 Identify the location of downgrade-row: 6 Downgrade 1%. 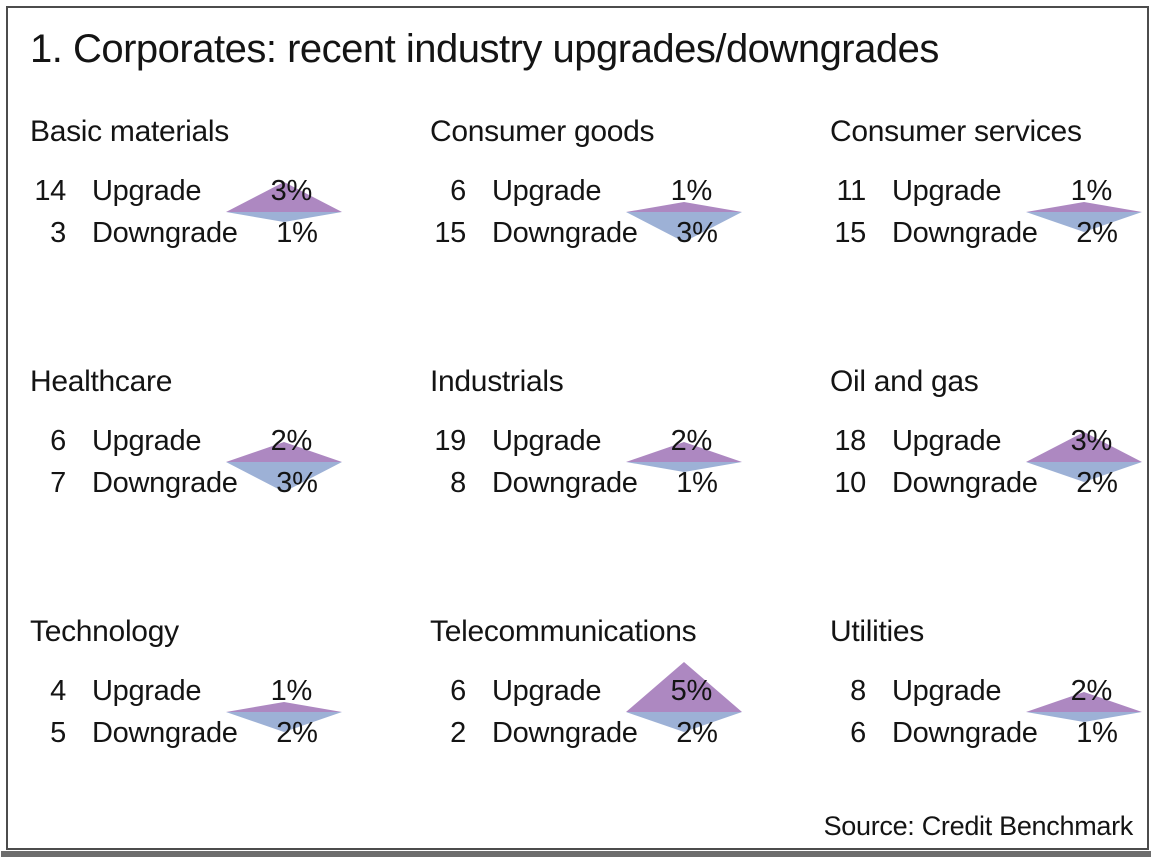
(974, 733).